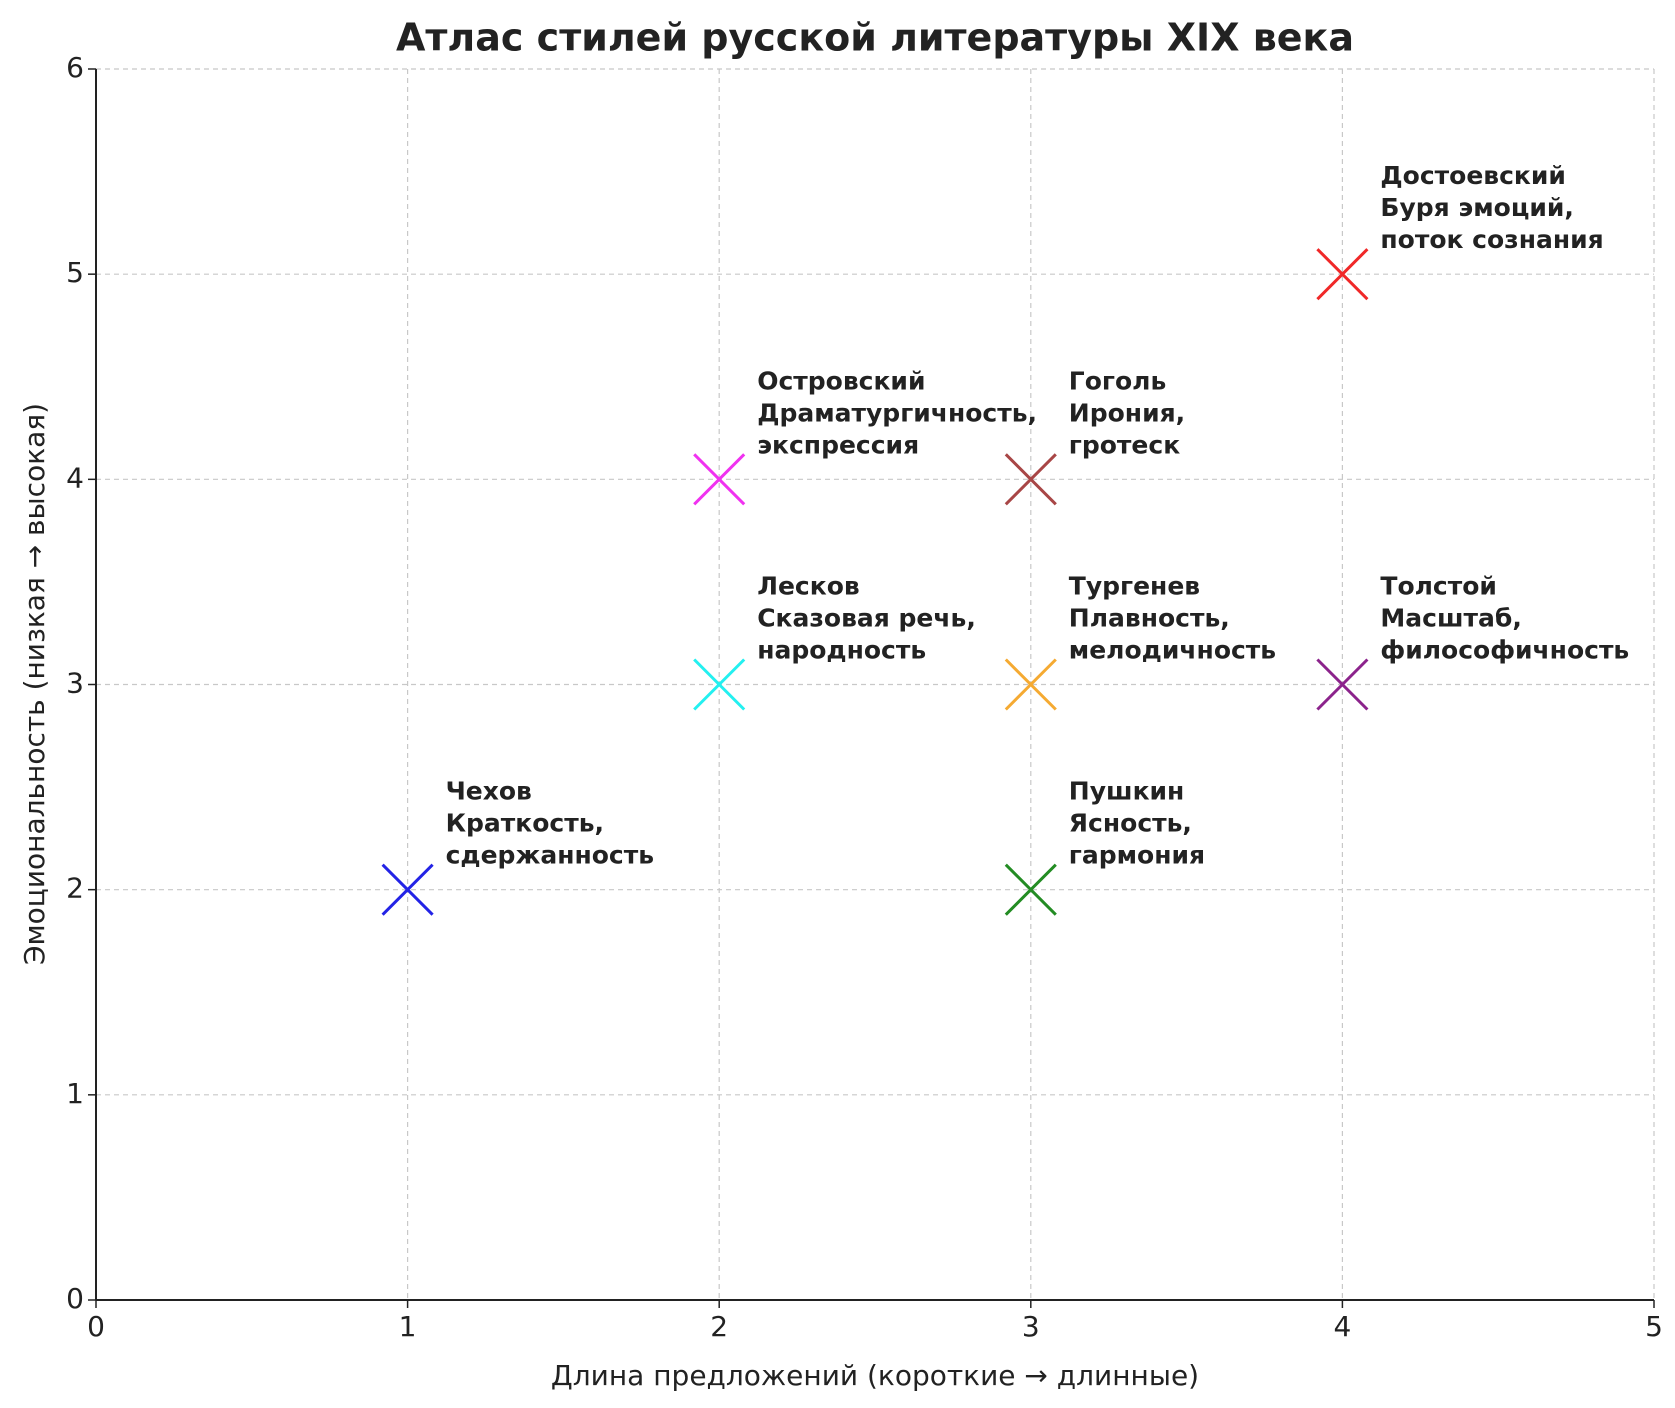 The image size is (1675, 1408). What do you see at coordinates (875, 1375) in the screenshot?
I see `x-axis-label: Длина предложений (короткие → длинные)` at bounding box center [875, 1375].